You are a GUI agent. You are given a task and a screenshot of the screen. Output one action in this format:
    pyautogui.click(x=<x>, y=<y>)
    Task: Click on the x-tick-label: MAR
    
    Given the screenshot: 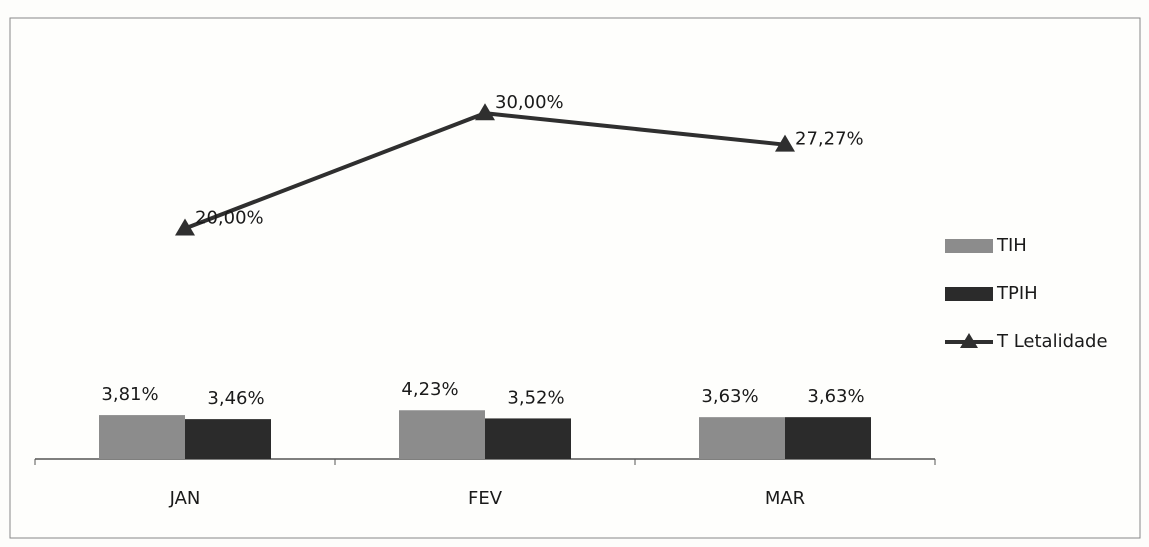 What is the action you would take?
    pyautogui.click(x=785, y=498)
    